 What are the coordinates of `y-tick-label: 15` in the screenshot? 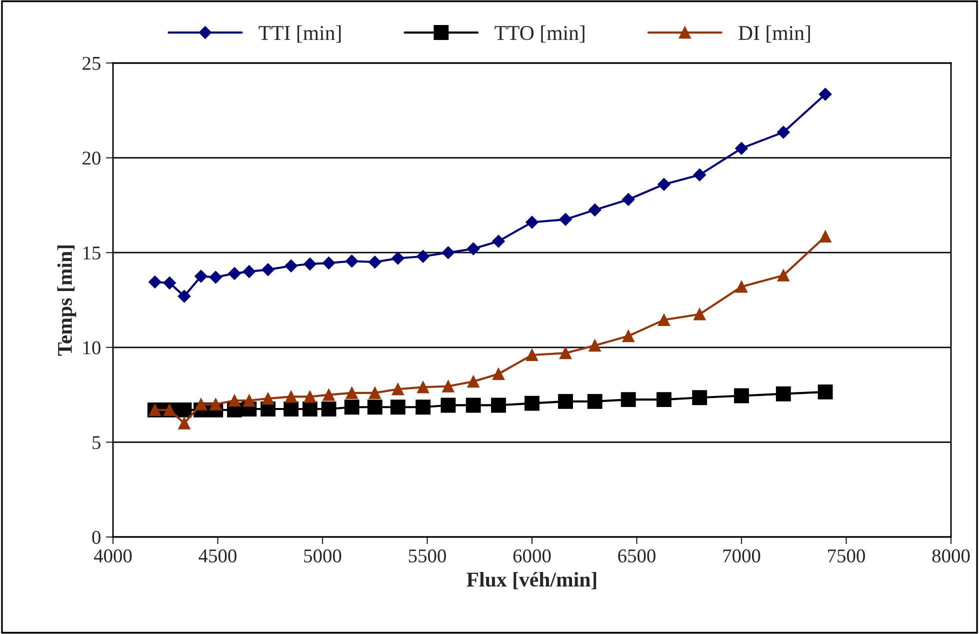 It's located at (91, 253).